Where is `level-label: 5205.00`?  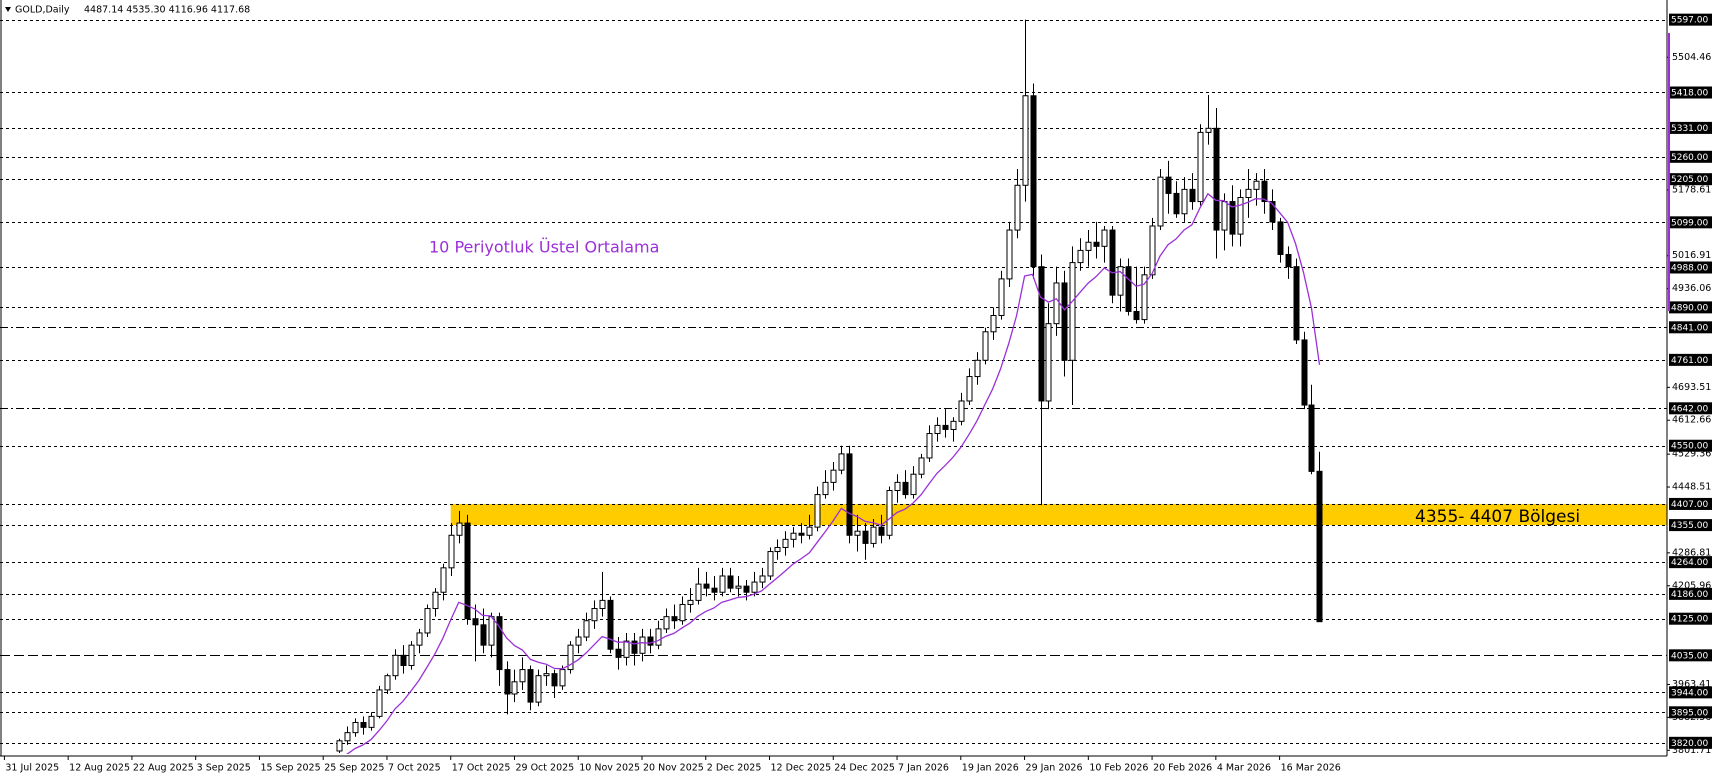
level-label: 5205.00 is located at coordinates (1689, 180).